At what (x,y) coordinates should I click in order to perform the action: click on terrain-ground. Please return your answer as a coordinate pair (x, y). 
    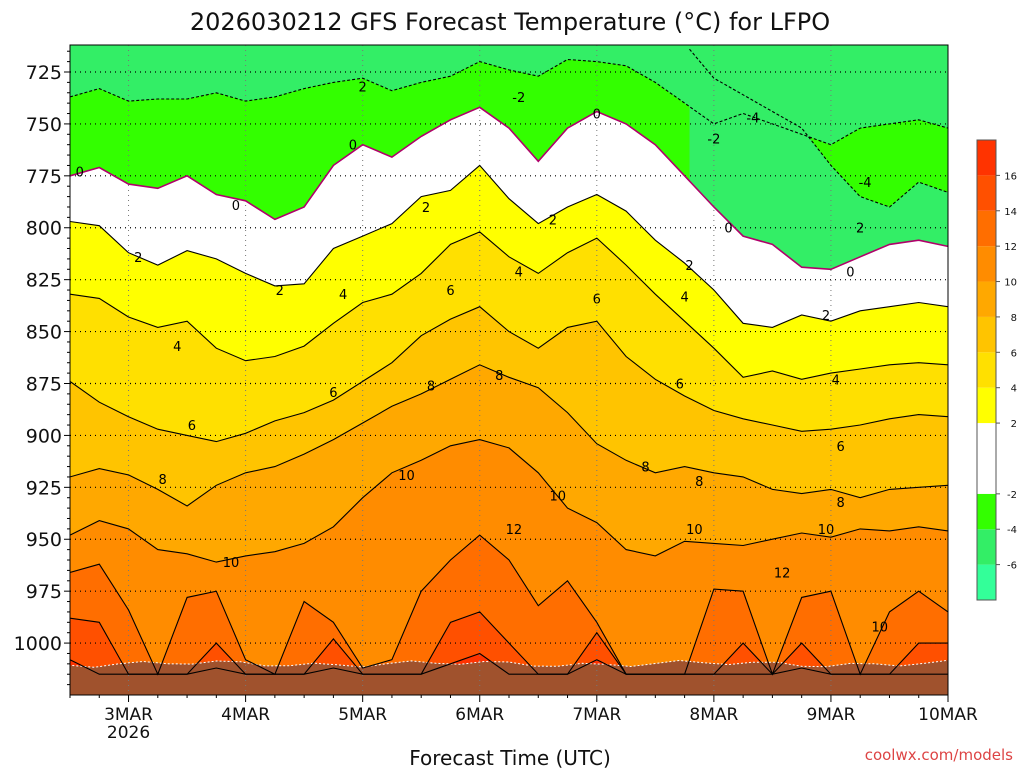
    Looking at the image, I should click on (509, 677).